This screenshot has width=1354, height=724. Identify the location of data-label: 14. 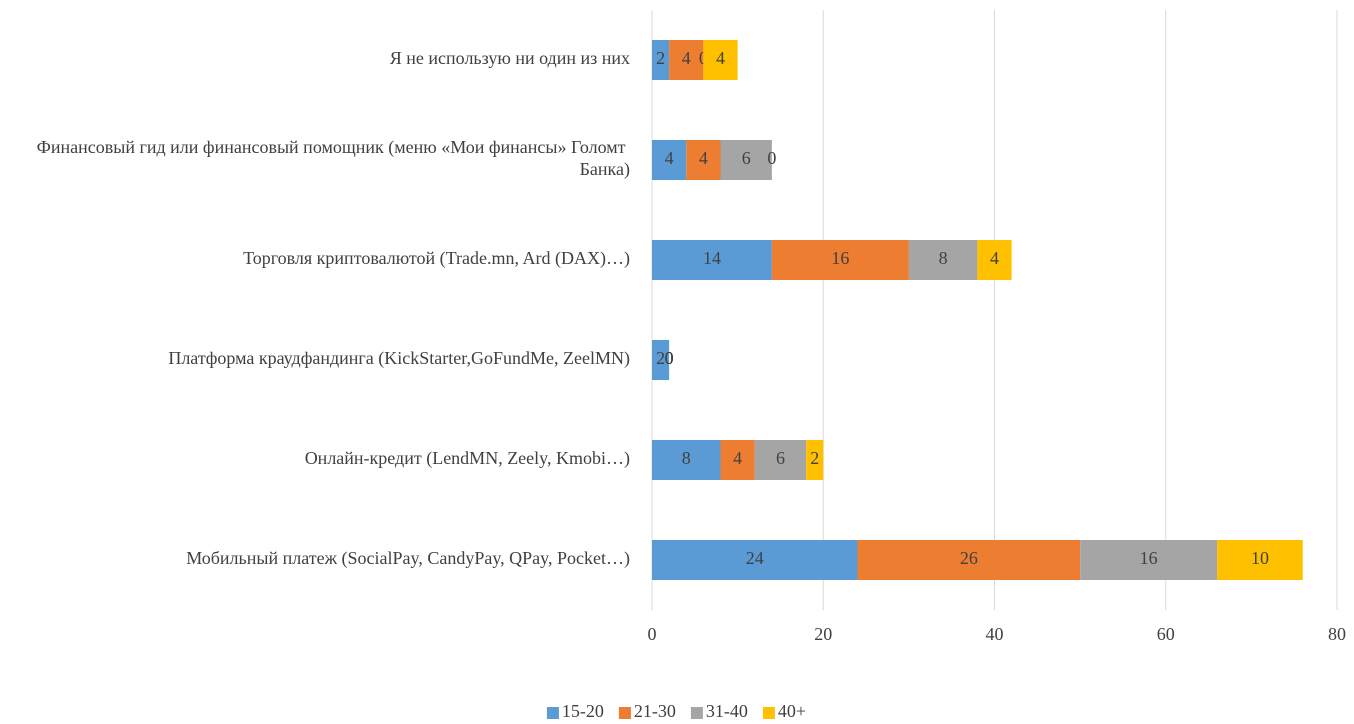
(712, 258).